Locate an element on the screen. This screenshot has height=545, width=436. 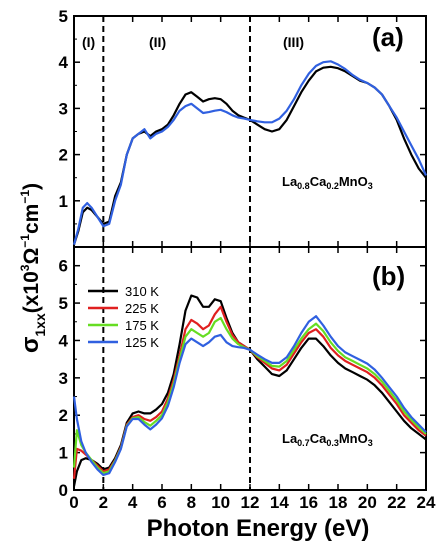
y-axis-units-sup: 3 is located at coordinates (25, 267).